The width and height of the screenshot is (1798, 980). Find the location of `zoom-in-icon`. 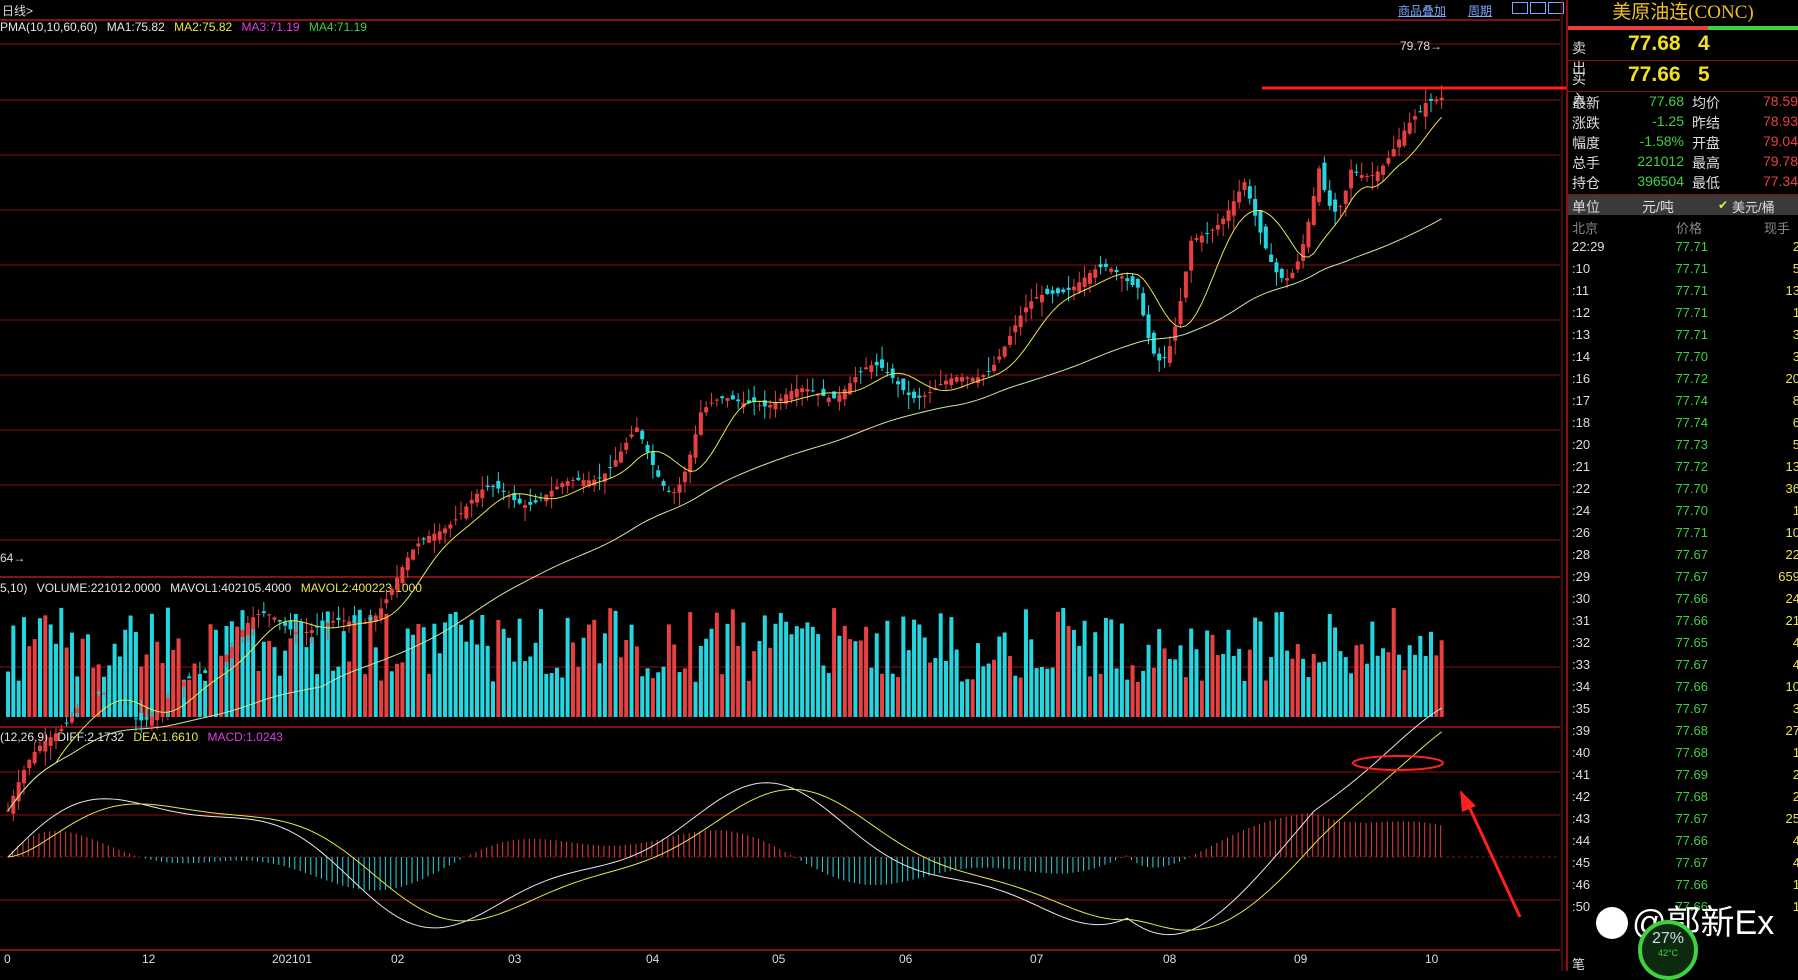

zoom-in-icon is located at coordinates (1538, 8).